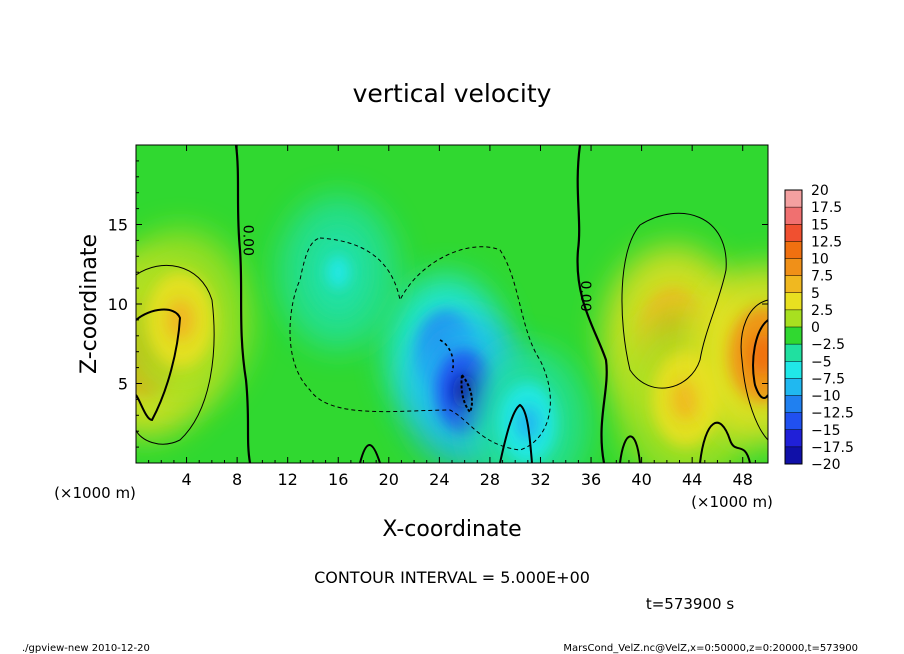 The height and width of the screenshot is (654, 904). What do you see at coordinates (826, 431) in the screenshot?
I see `colorbar-label-14: −15` at bounding box center [826, 431].